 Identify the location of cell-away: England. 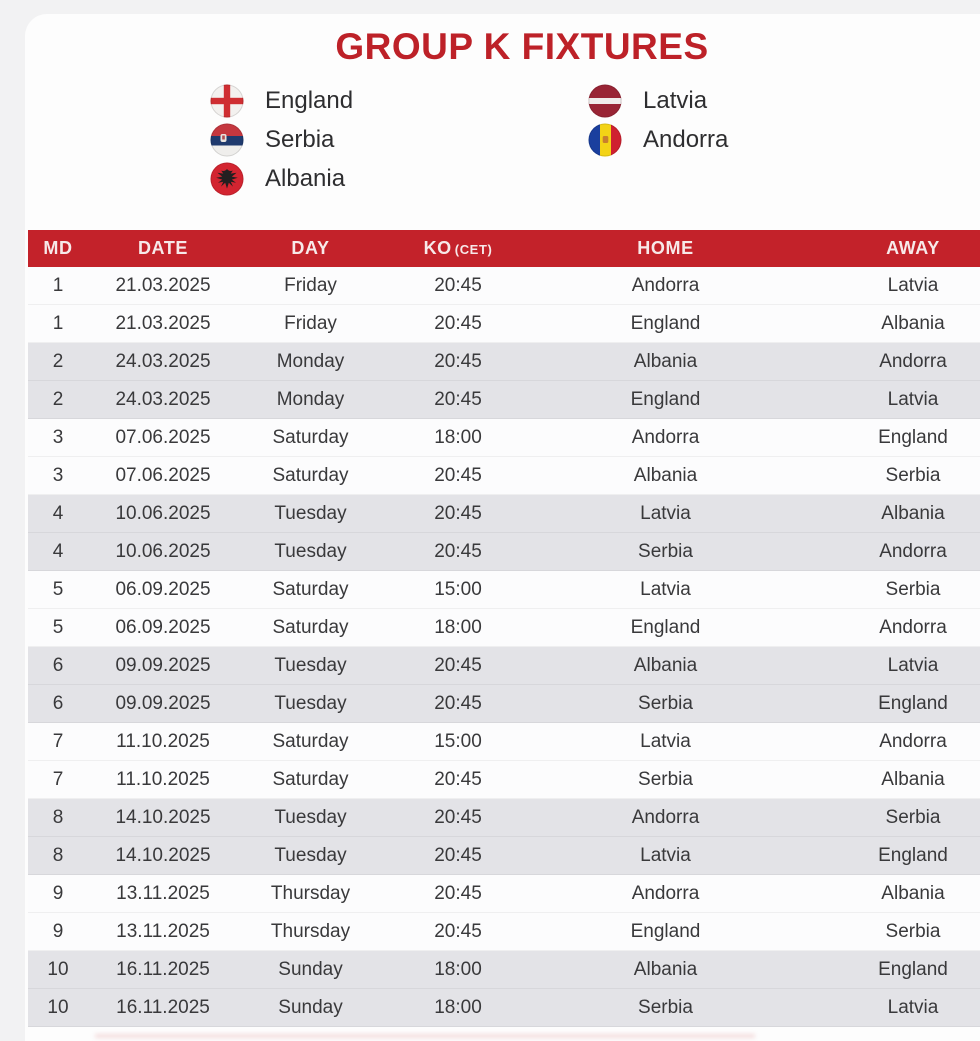
(913, 969).